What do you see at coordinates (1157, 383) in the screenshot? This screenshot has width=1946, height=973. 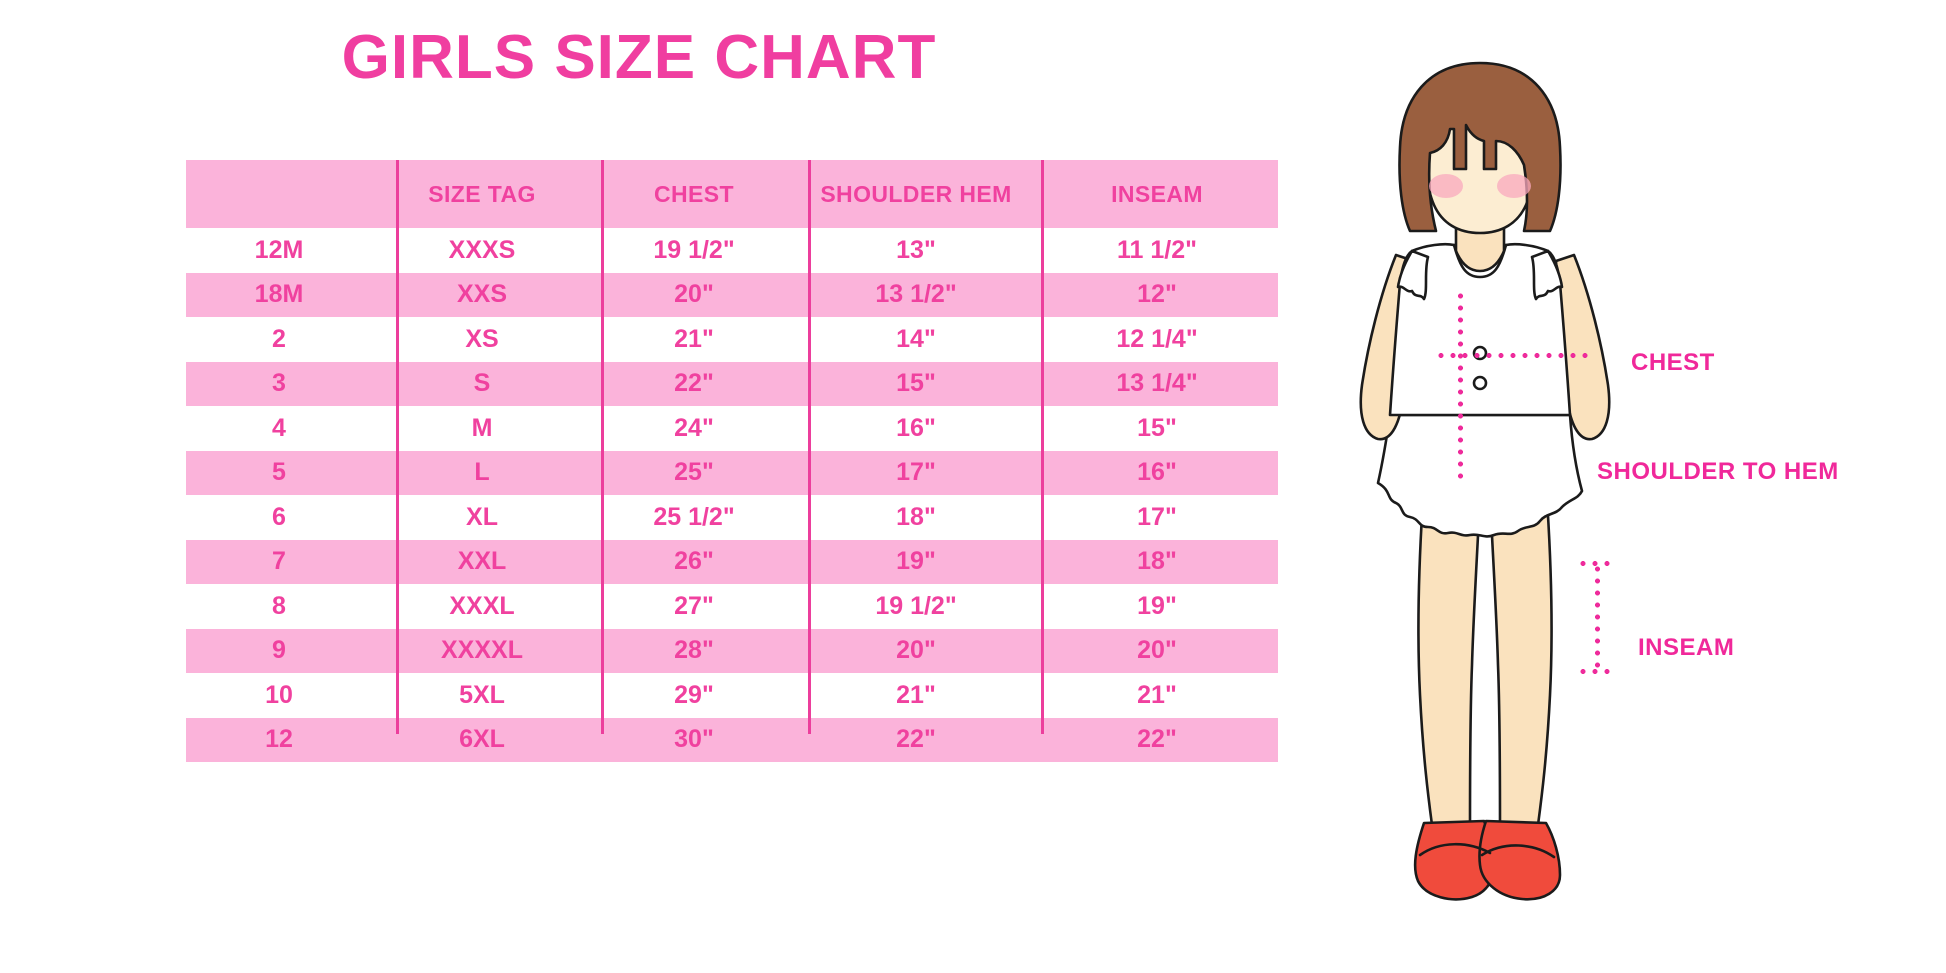 I see `cell-inseam: 13 1/4"` at bounding box center [1157, 383].